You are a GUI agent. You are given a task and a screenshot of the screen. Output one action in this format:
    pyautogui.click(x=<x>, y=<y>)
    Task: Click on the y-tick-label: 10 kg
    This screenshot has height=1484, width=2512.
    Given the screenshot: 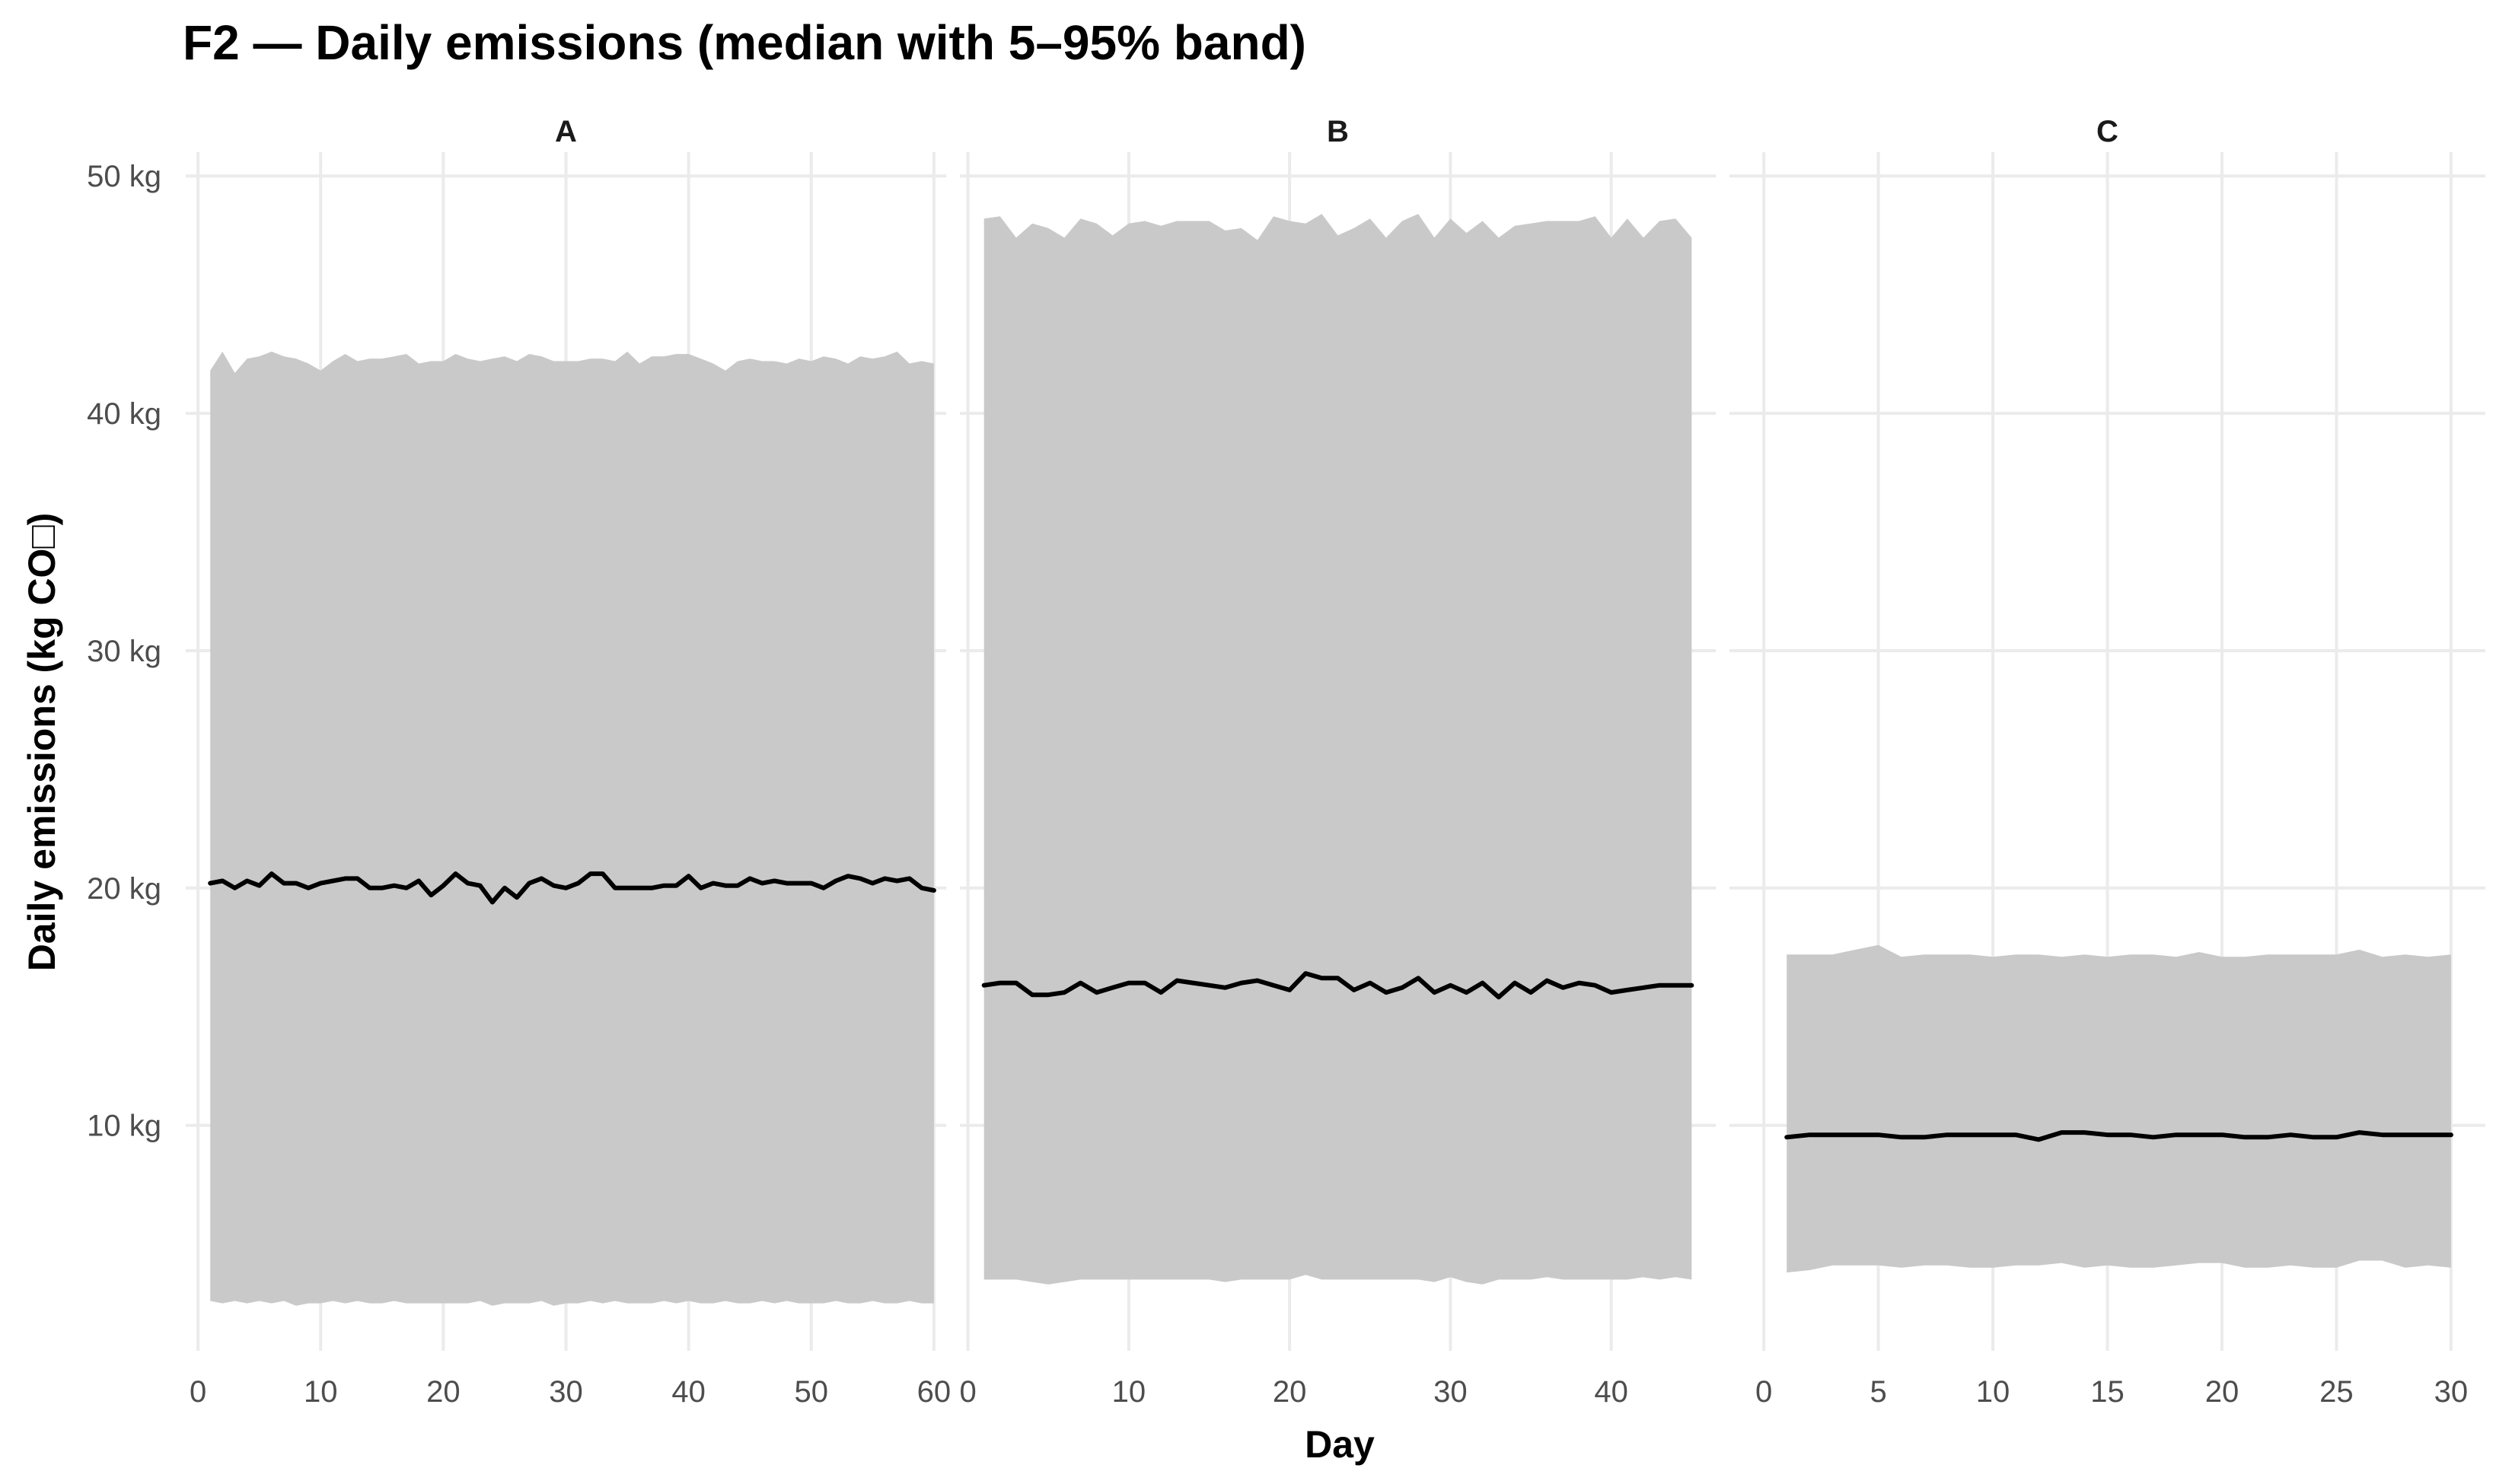 What is the action you would take?
    pyautogui.click(x=124, y=1126)
    